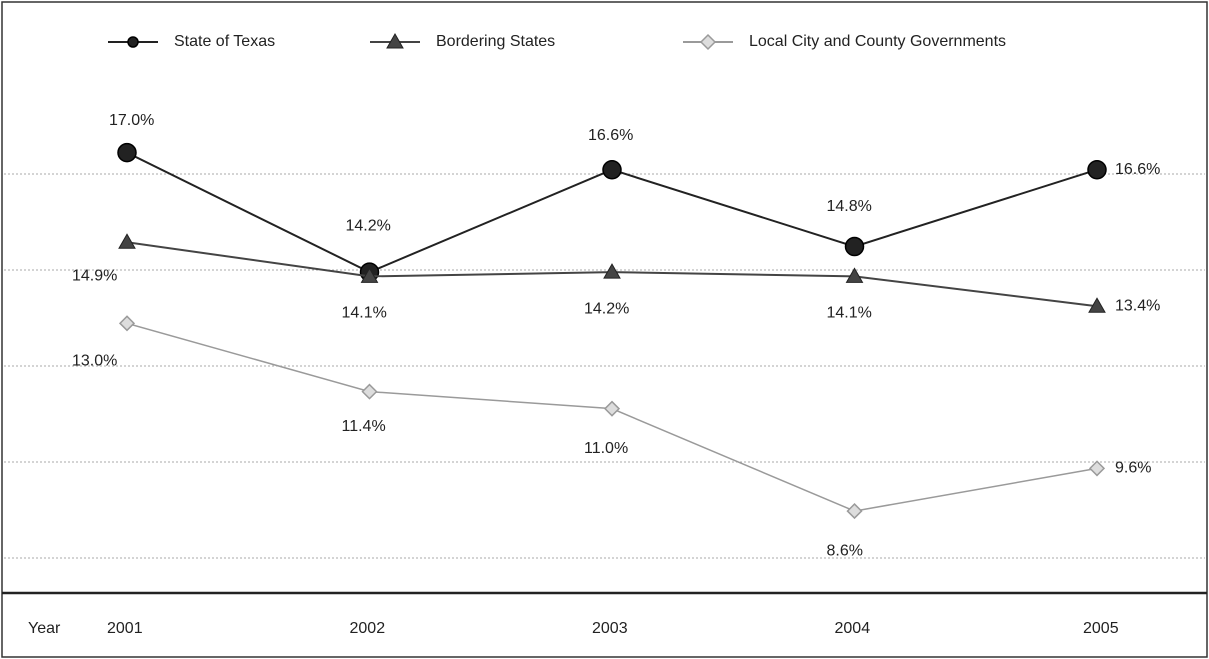 This screenshot has width=1209, height=659. Describe the element at coordinates (125, 628) in the screenshot. I see `x-tick-label: 2001` at that location.